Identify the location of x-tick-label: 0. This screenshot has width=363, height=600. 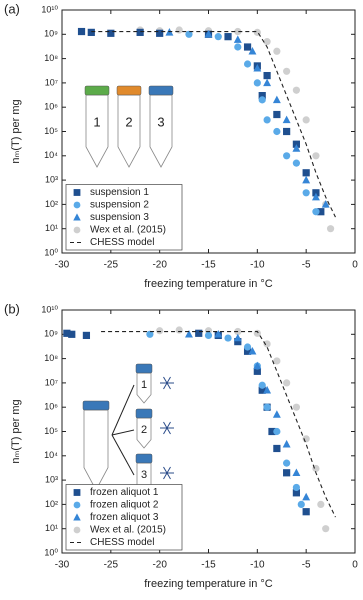
(355, 565).